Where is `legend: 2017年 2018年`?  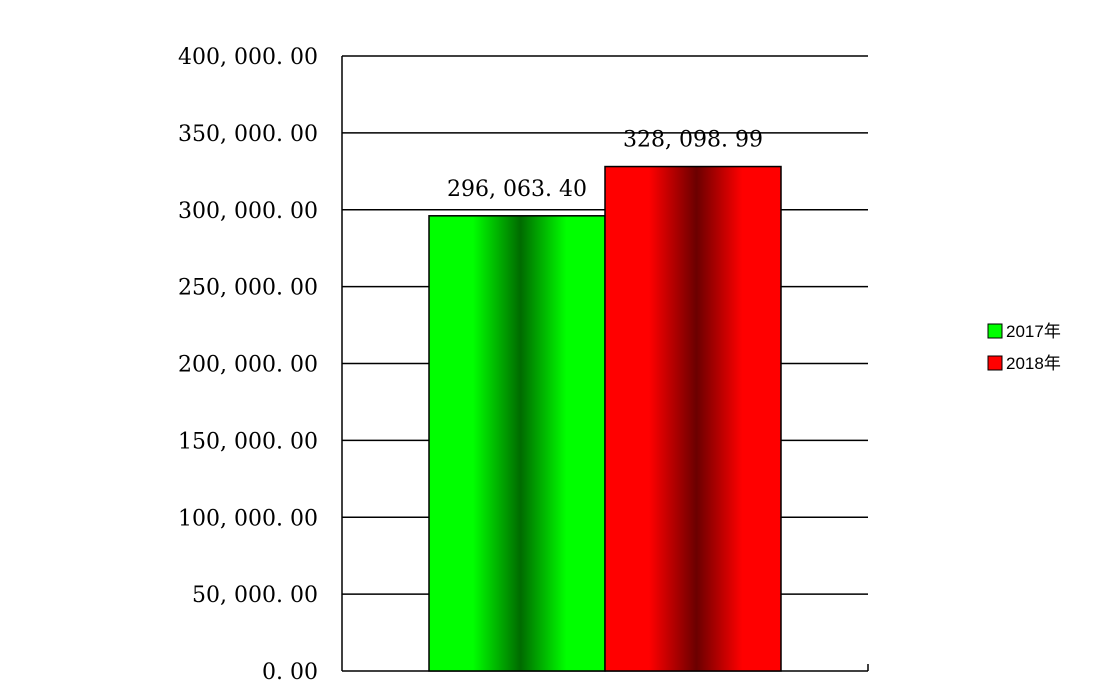
legend: 2017年 2018年 is located at coordinates (1024, 347).